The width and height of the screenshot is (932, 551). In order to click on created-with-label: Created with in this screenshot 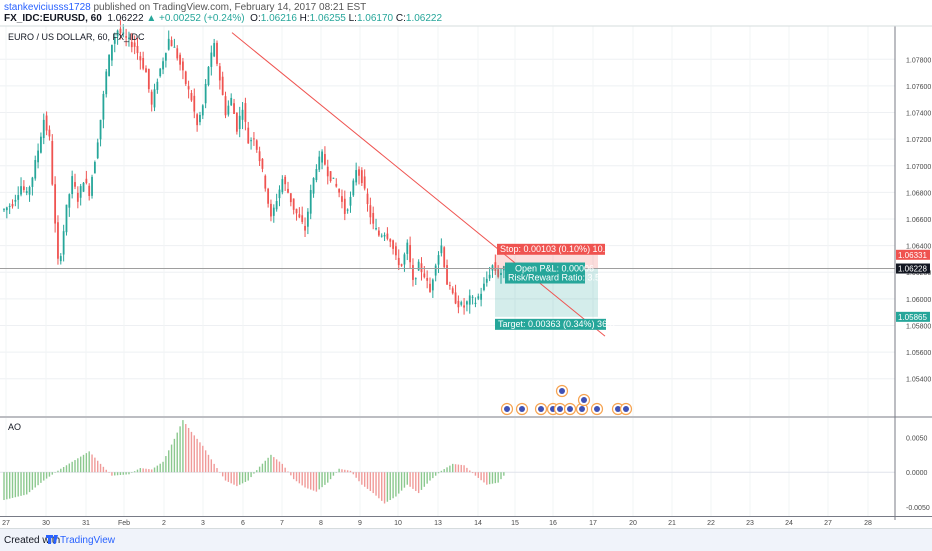, I will do `click(32, 540)`.